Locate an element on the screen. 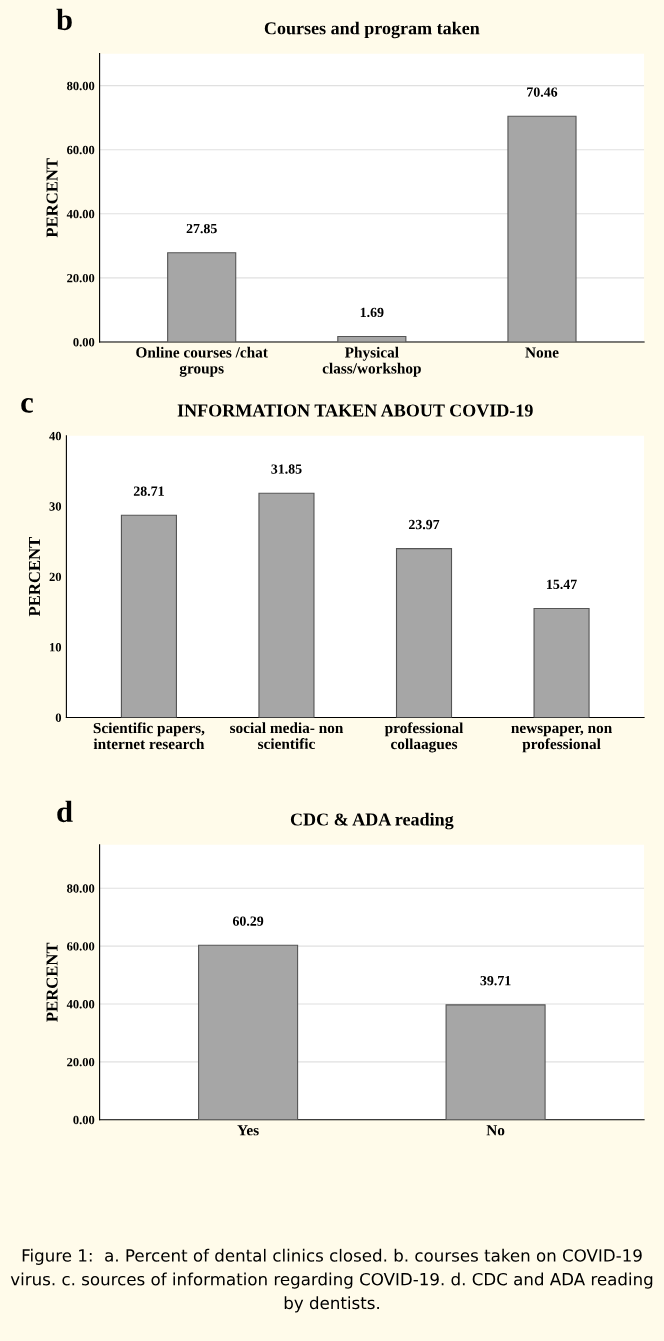 The height and width of the screenshot is (1341, 664). y-tick-label: 40 is located at coordinates (55, 436).